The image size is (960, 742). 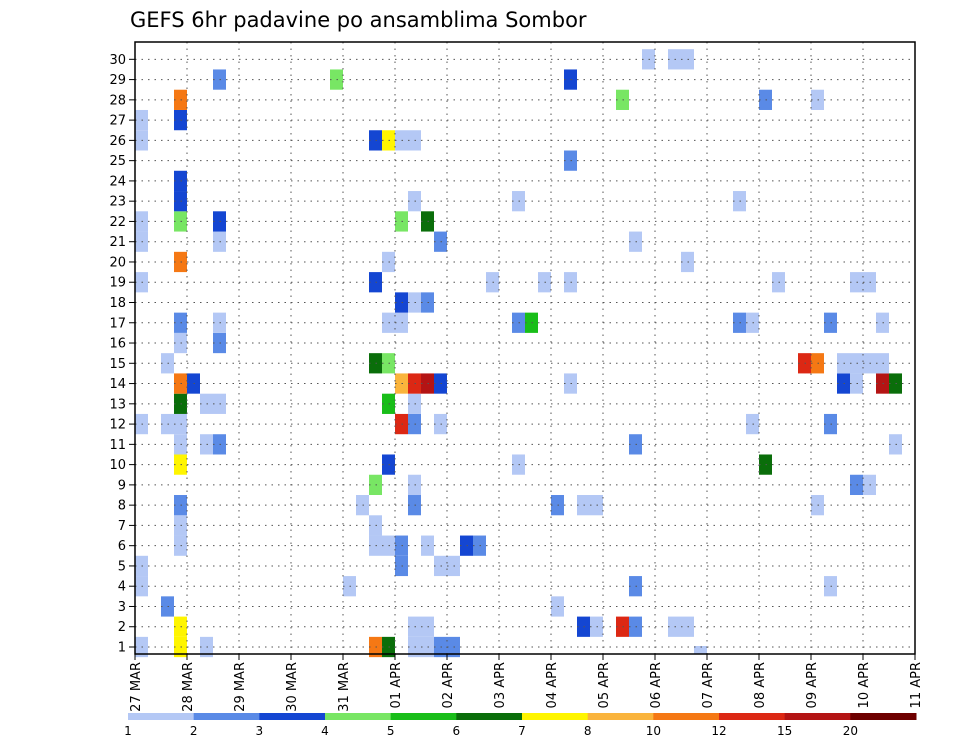 I want to click on y-tick-label: 29, so click(x=117, y=80).